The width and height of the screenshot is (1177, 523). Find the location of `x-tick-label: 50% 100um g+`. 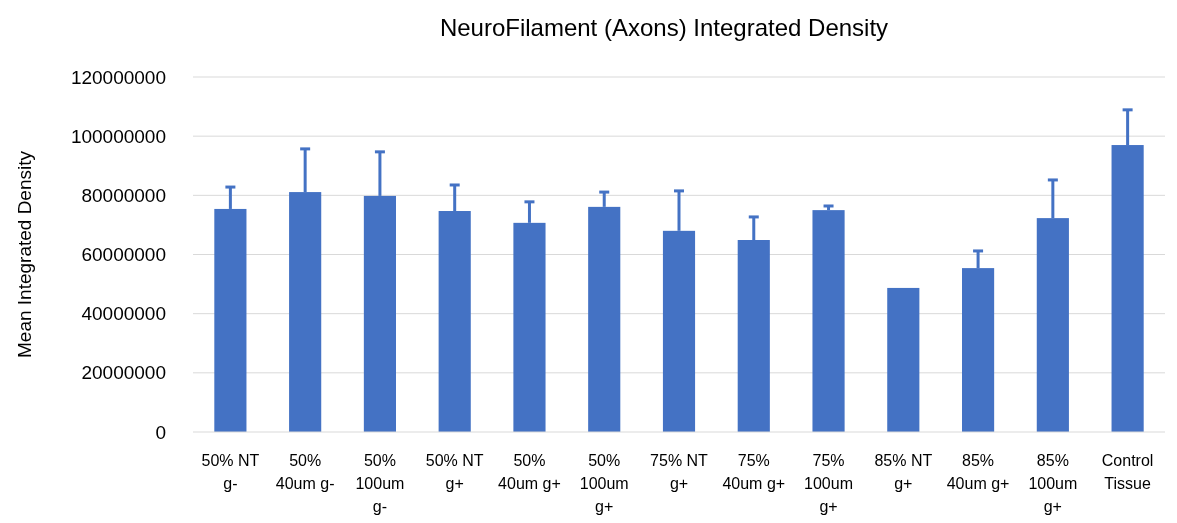

x-tick-label: 50% 100um g+ is located at coordinates (604, 483).